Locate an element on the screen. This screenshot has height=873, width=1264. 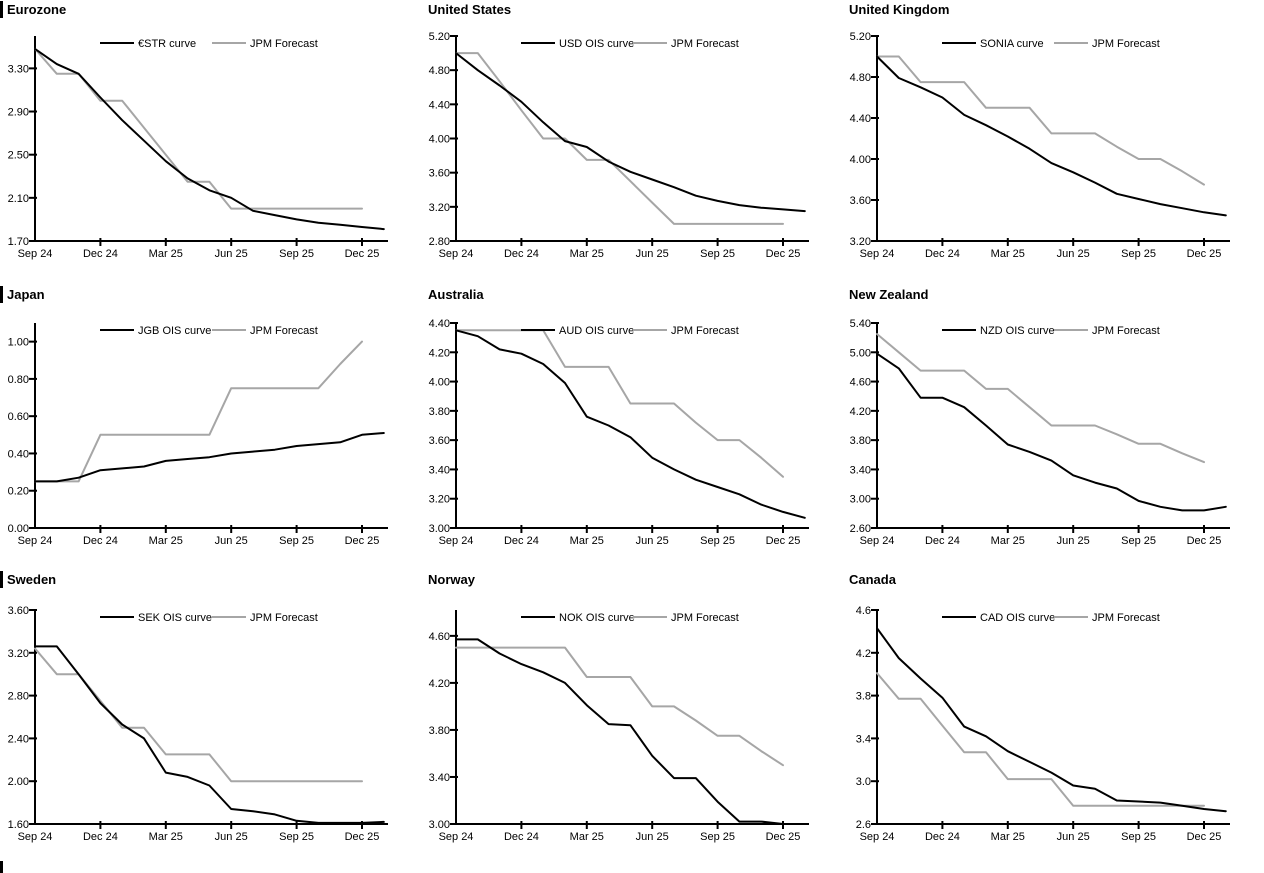
y-axis-tick-label: 5.00 is located at coordinates (860, 353).